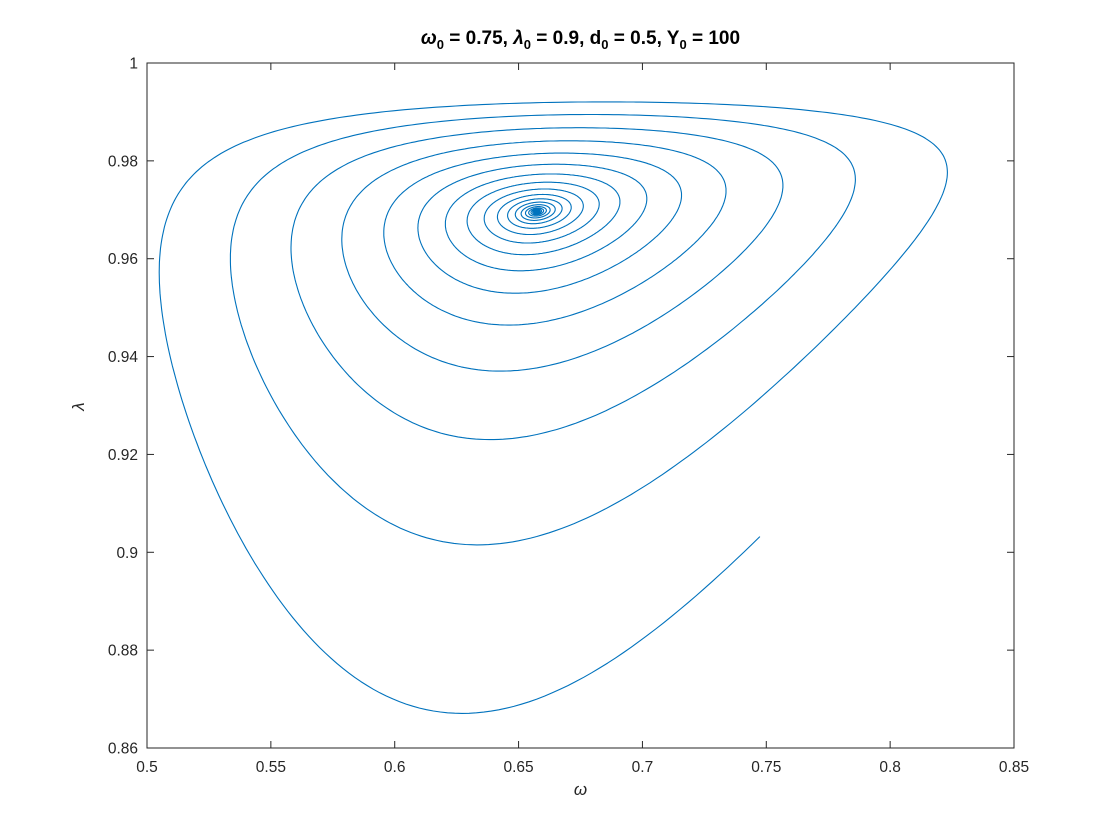  Describe the element at coordinates (133, 64) in the screenshot. I see `tick-label: 1` at that location.